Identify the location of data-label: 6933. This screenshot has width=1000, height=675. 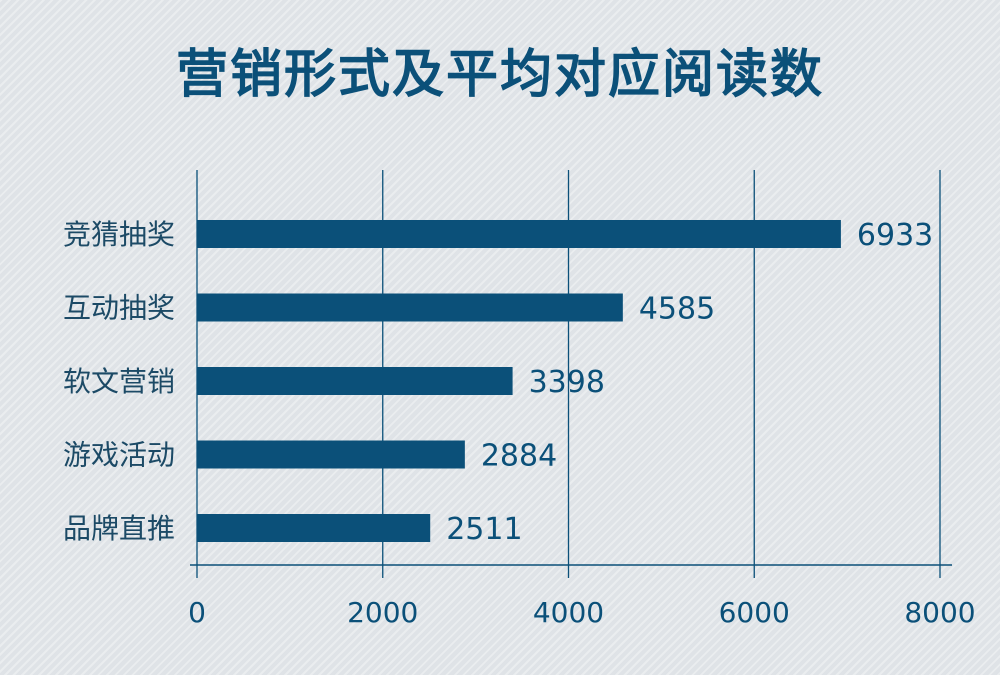
(895, 235).